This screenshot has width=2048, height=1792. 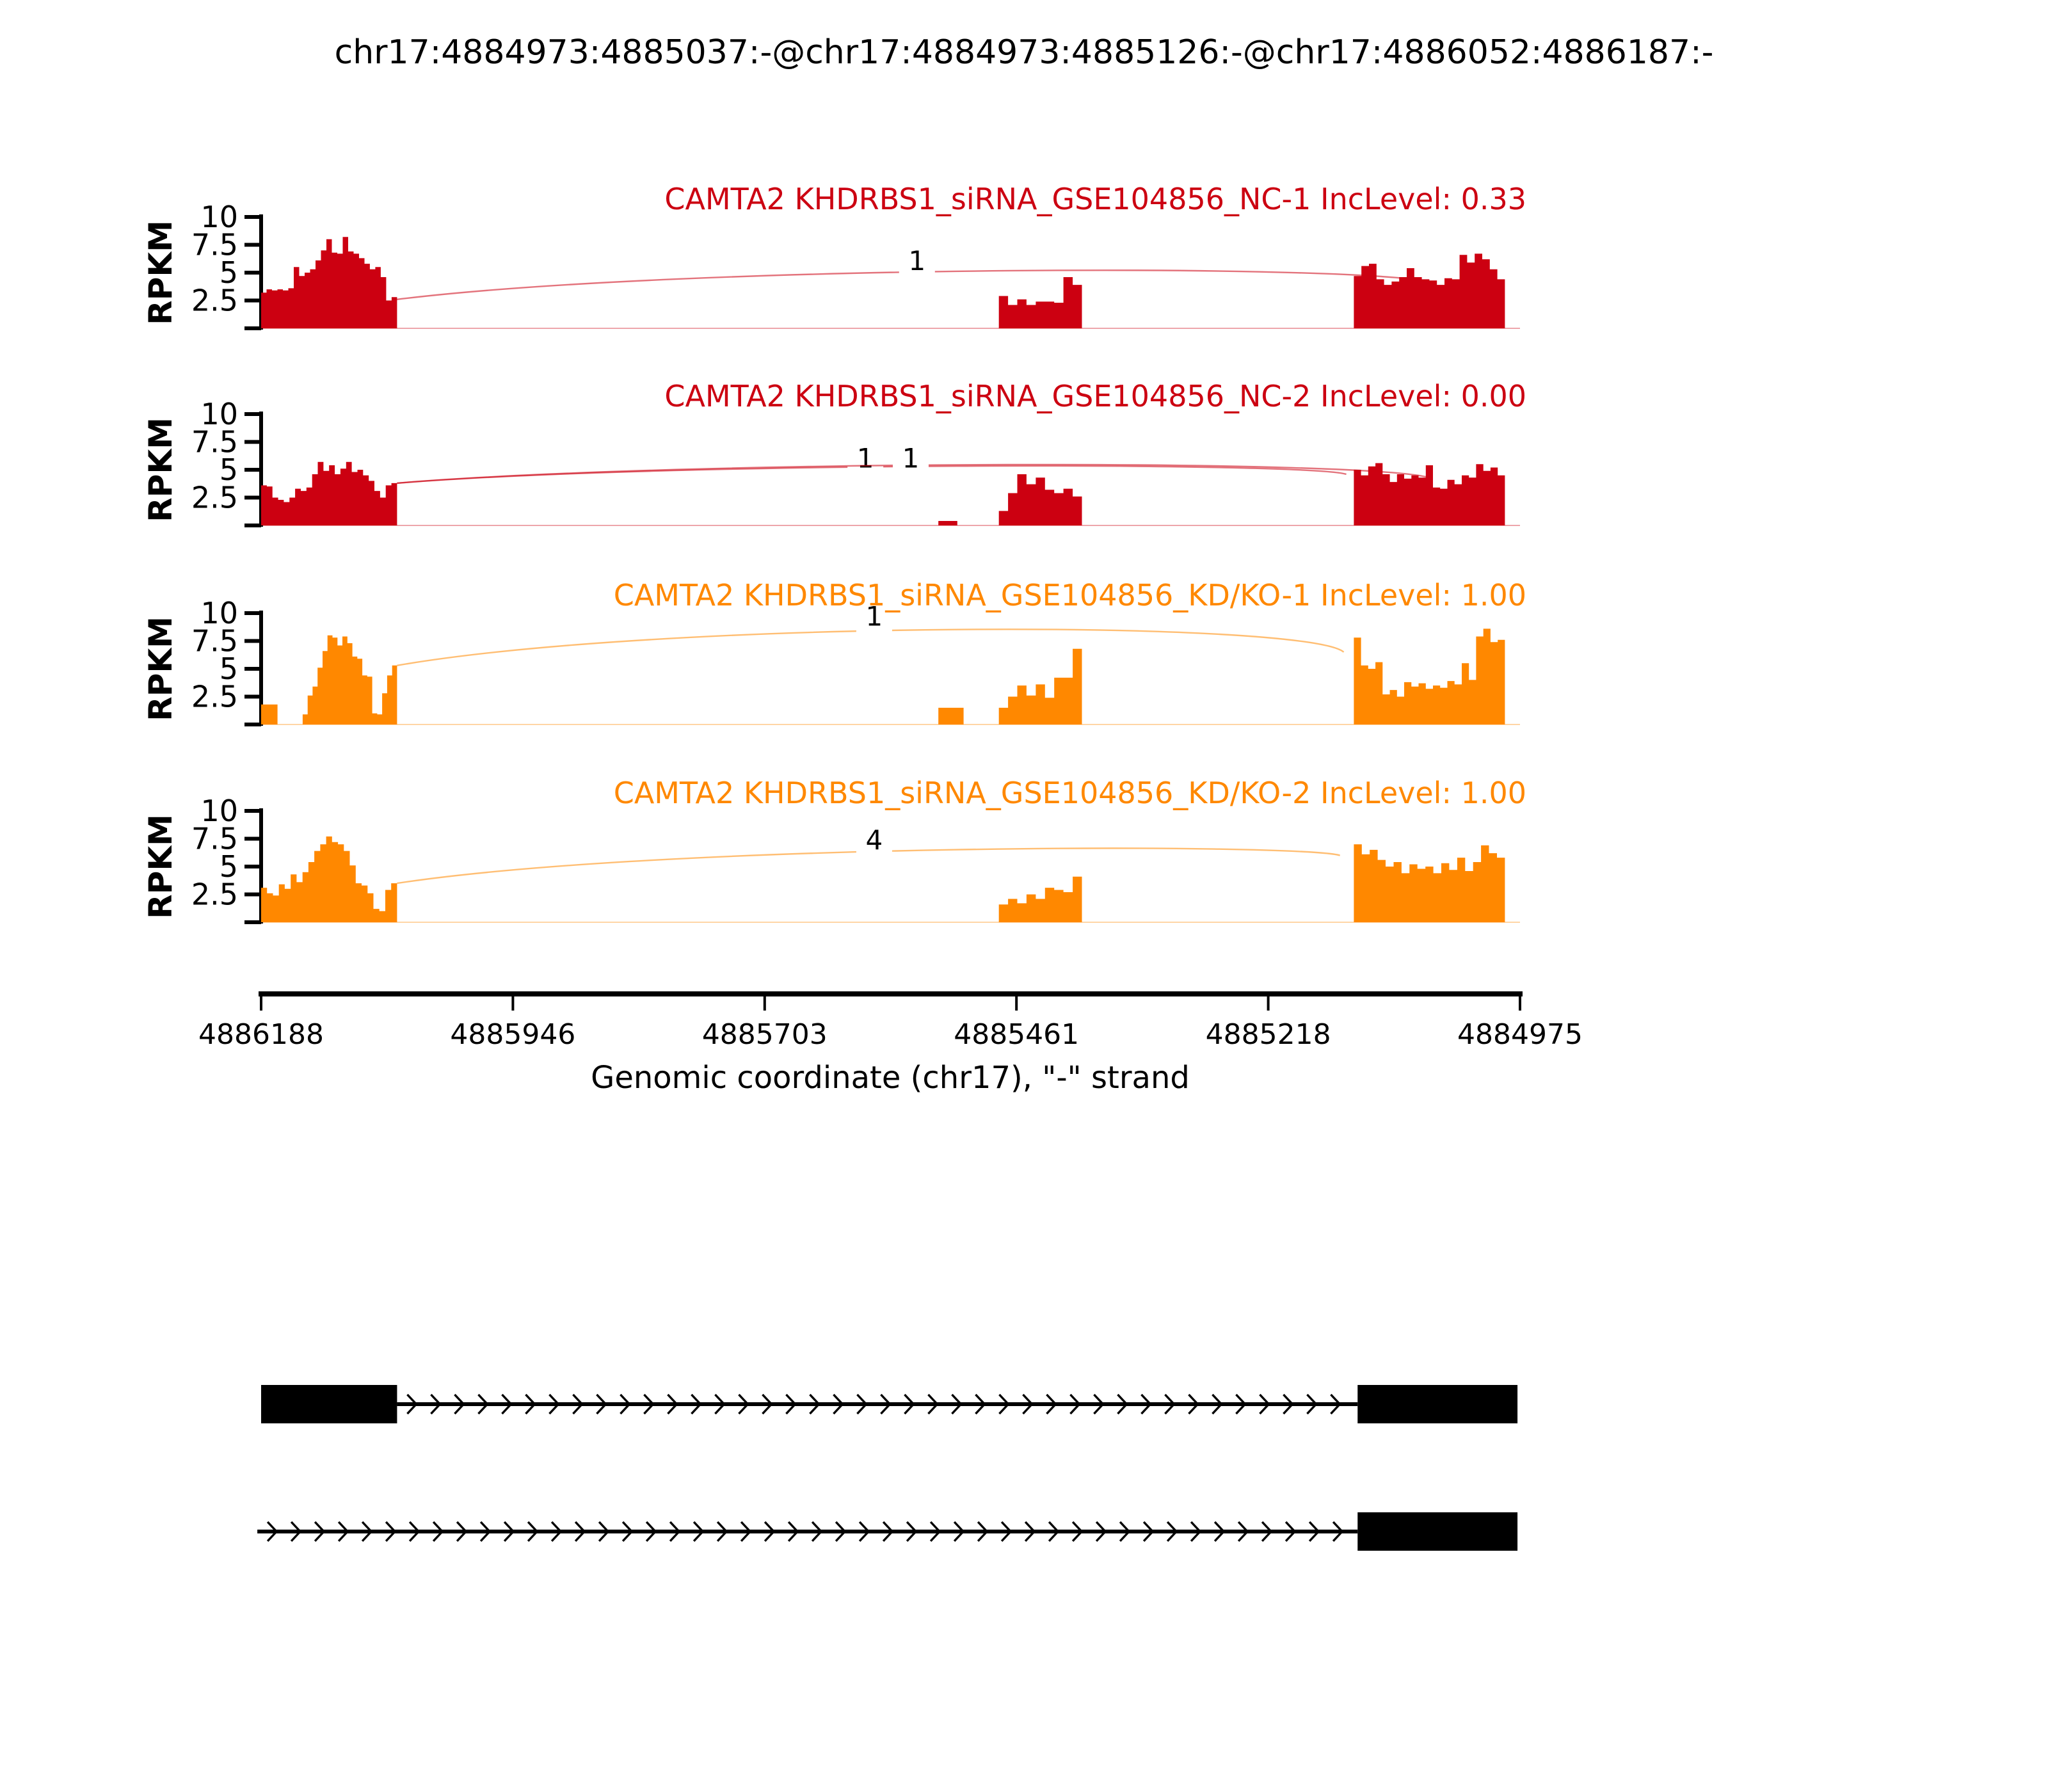 What do you see at coordinates (1016, 1034) in the screenshot?
I see `x-axis-tick-label: 4885461` at bounding box center [1016, 1034].